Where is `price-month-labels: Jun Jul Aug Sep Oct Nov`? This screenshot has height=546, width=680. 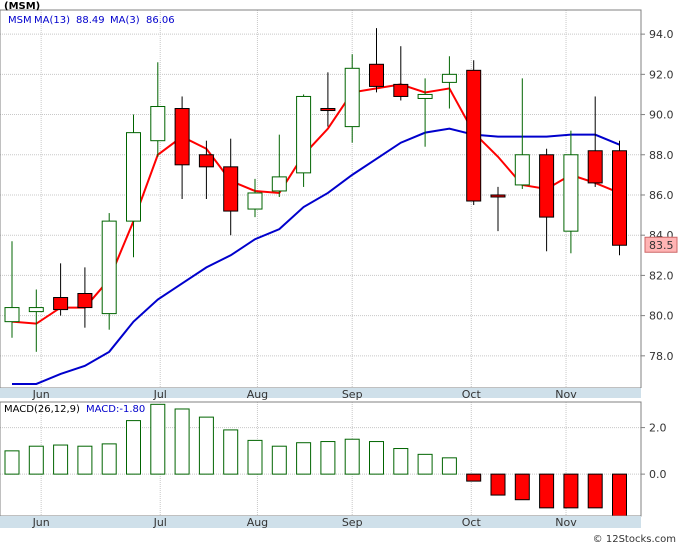 price-month-labels: Jun Jul Aug Sep Oct Nov is located at coordinates (305, 394).